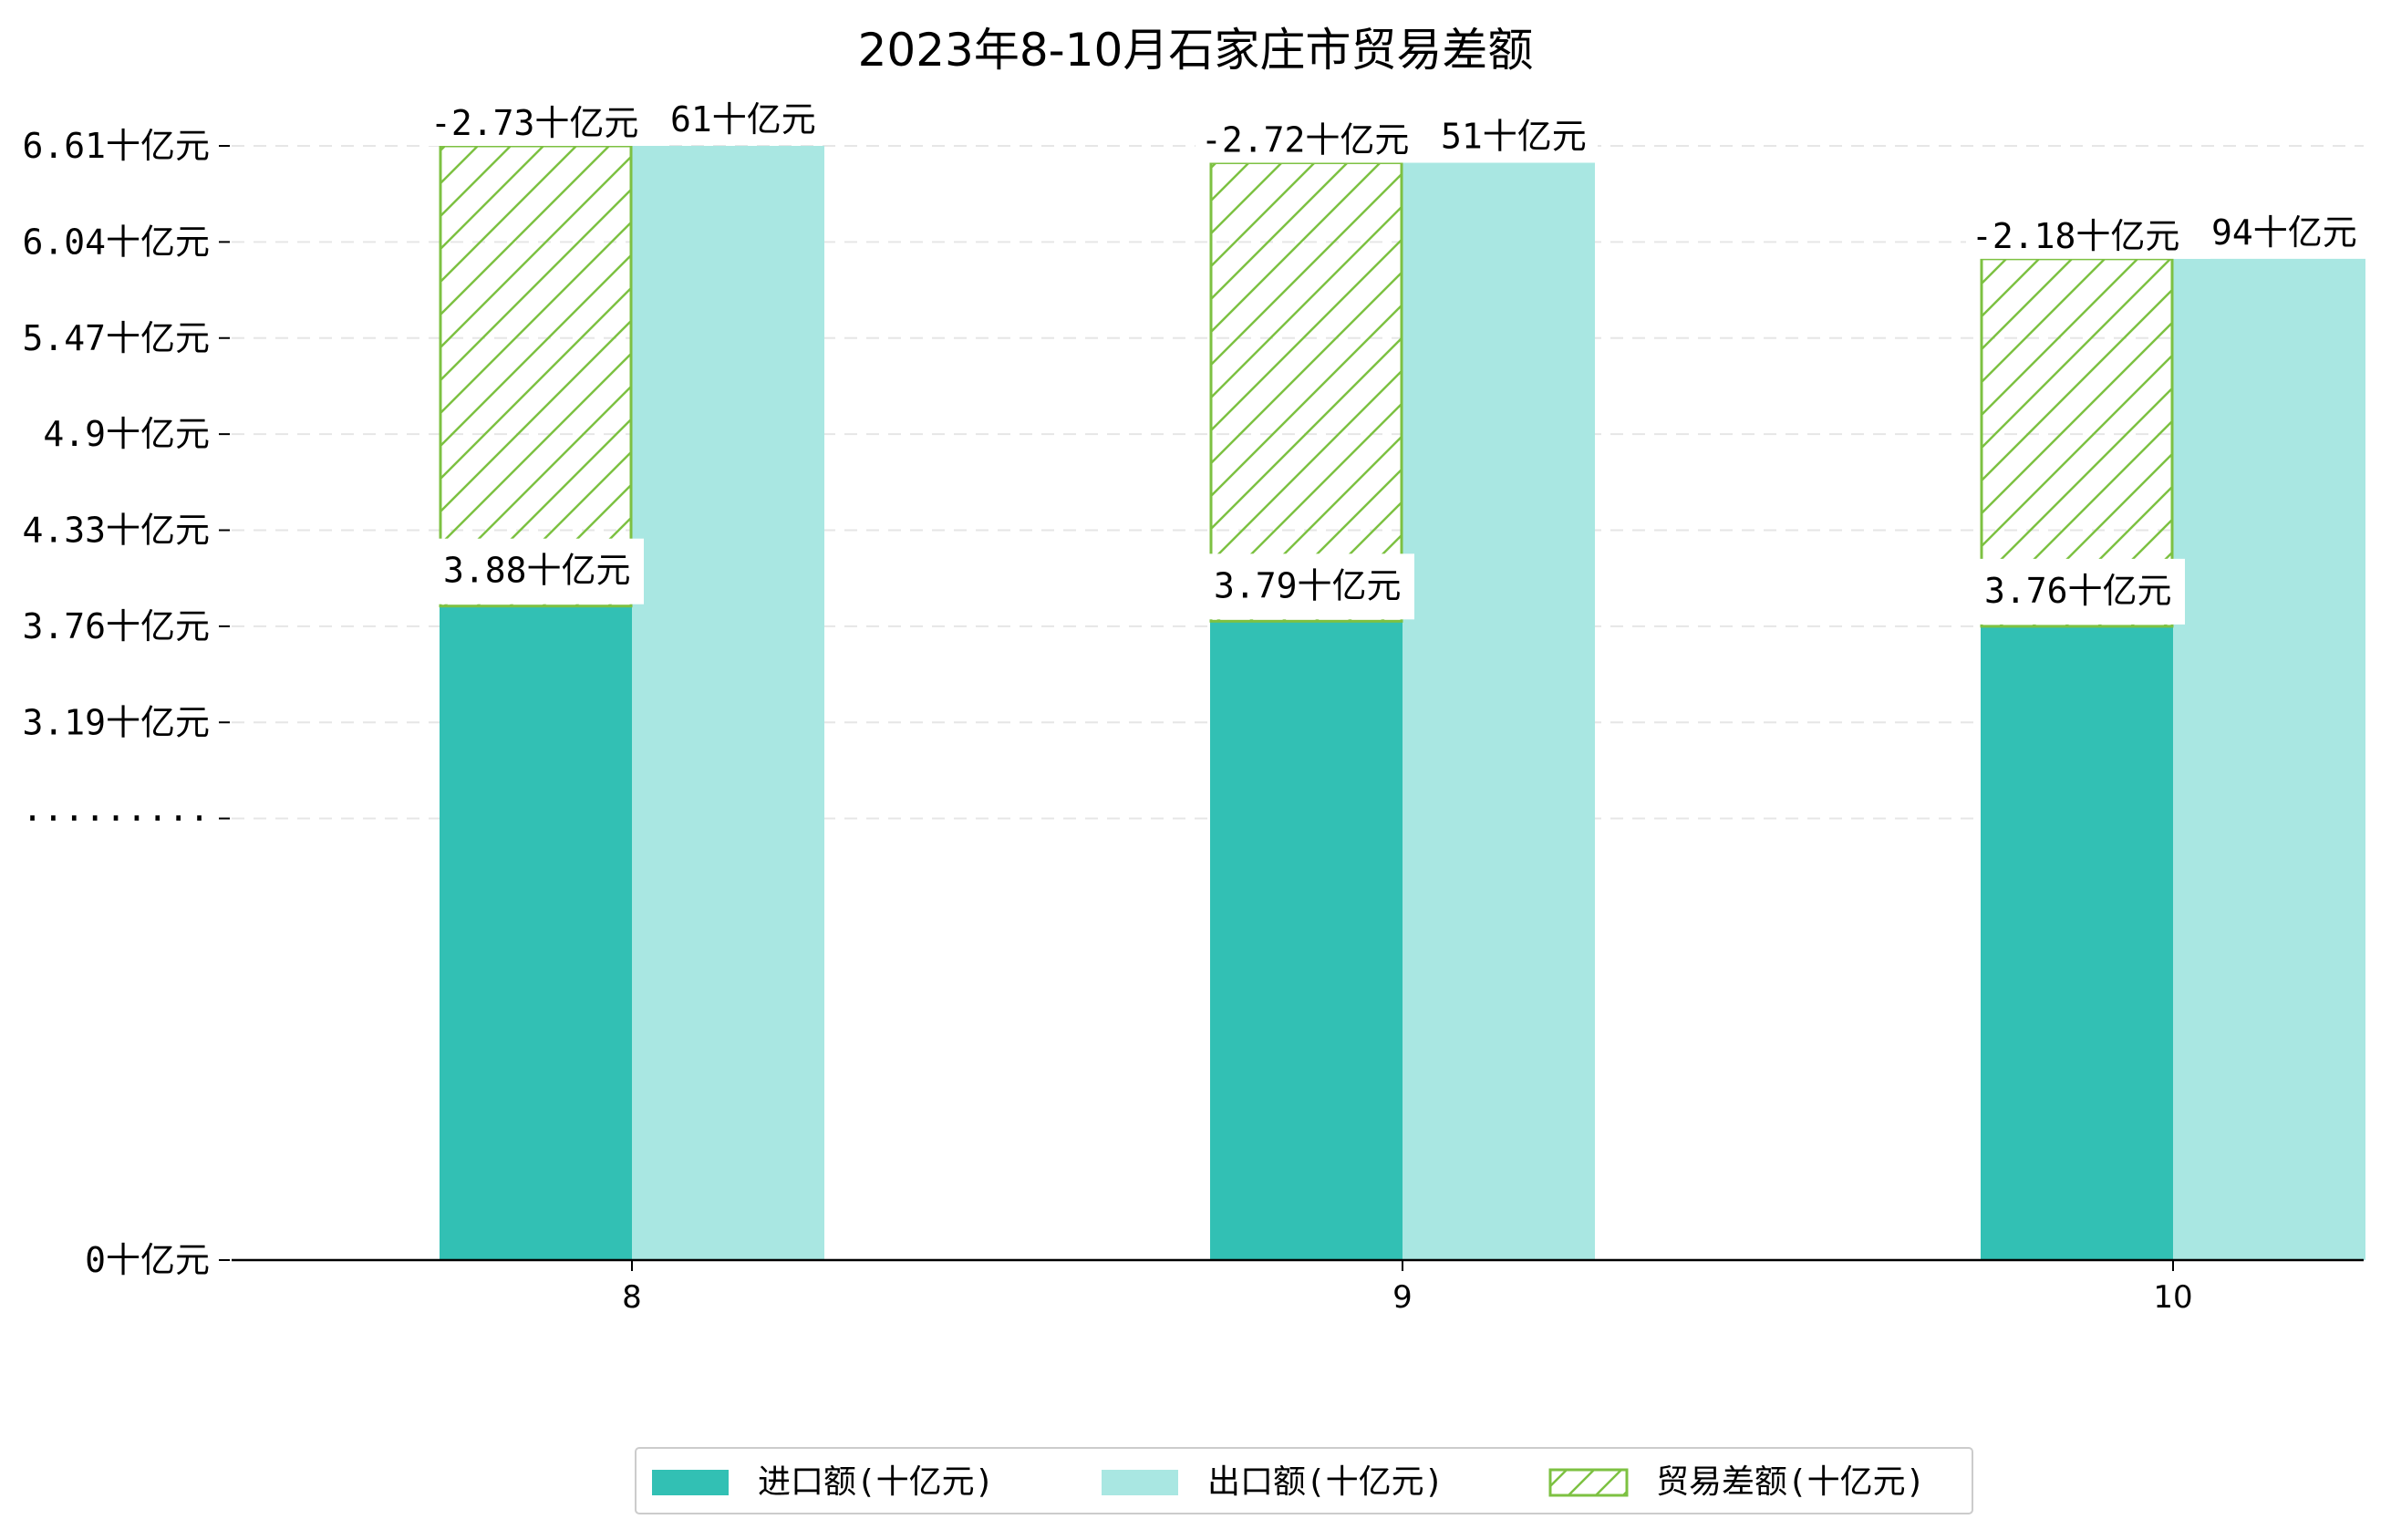 This screenshot has height=1540, width=2391. Describe the element at coordinates (632, 1297) in the screenshot. I see `x-tick-label: 8` at that location.